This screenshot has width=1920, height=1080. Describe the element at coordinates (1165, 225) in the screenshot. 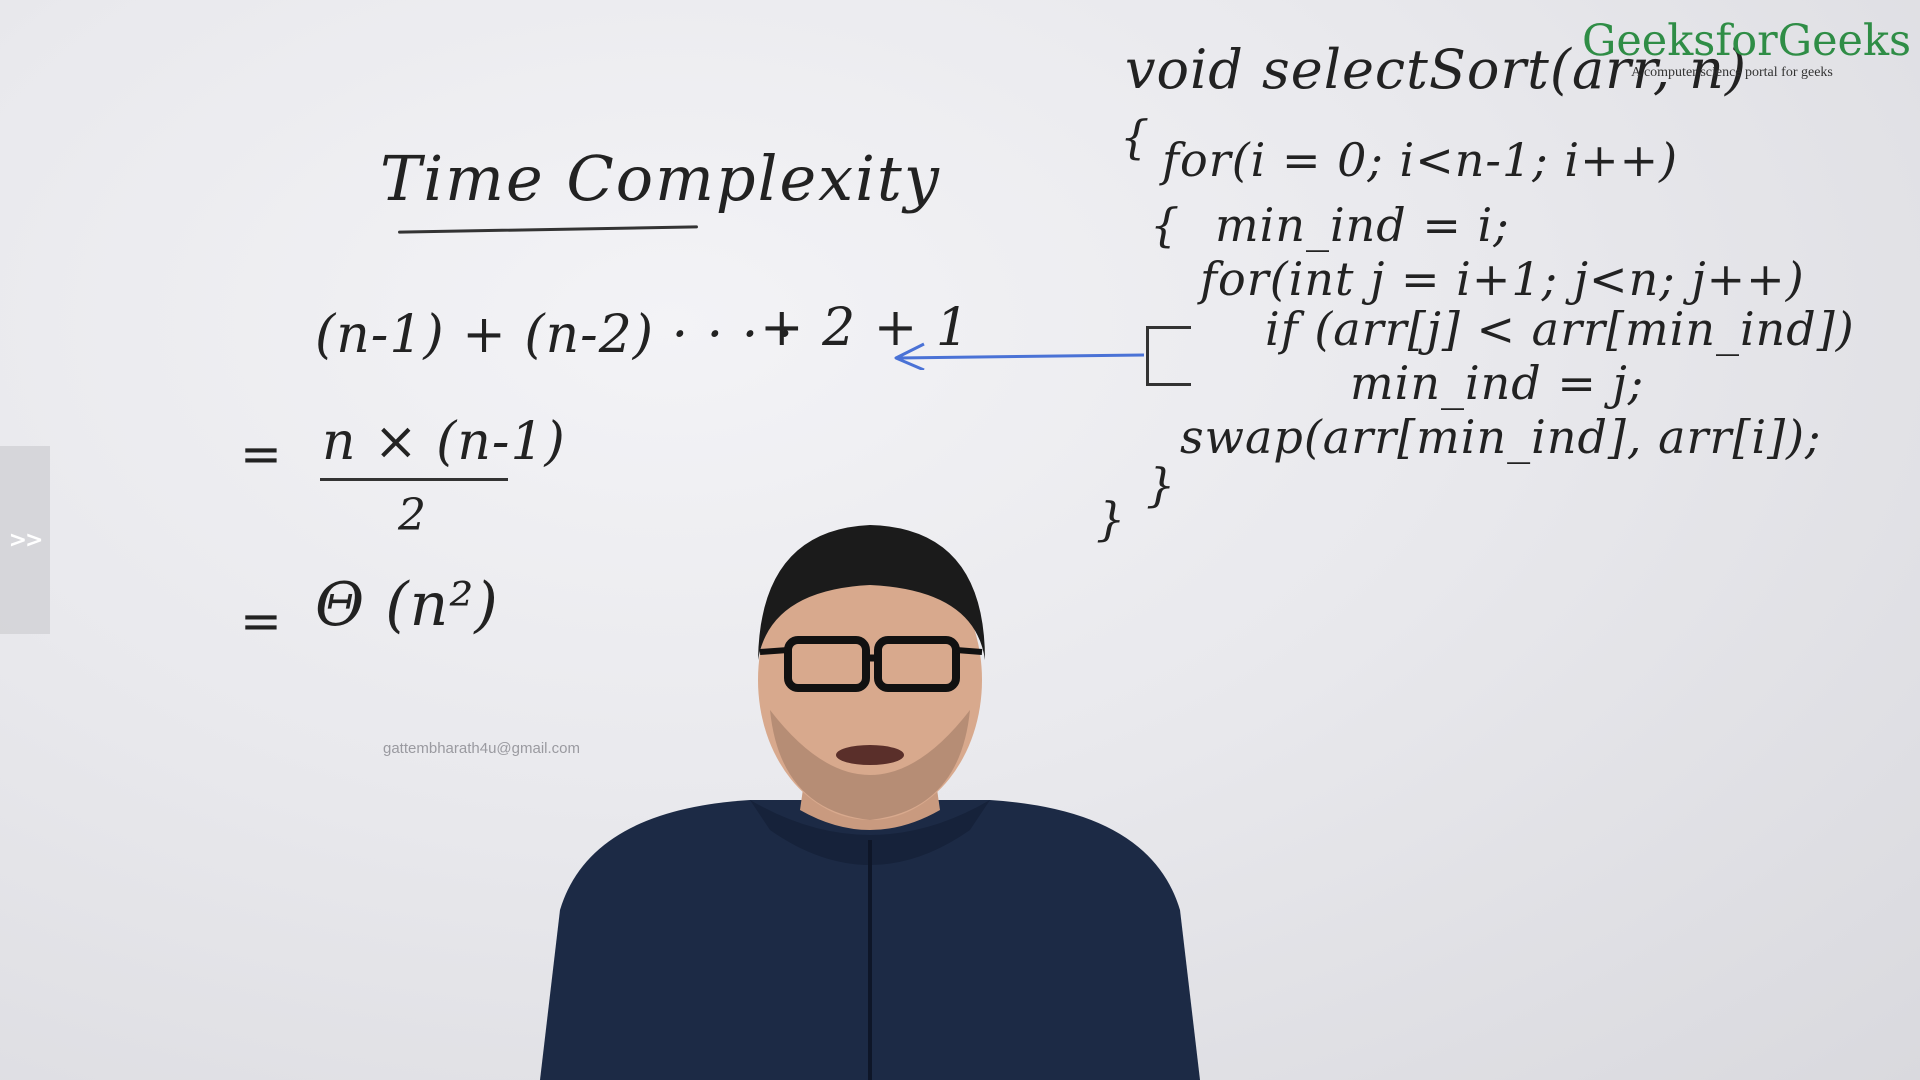

I see `code-inner-open-brace: {` at that location.